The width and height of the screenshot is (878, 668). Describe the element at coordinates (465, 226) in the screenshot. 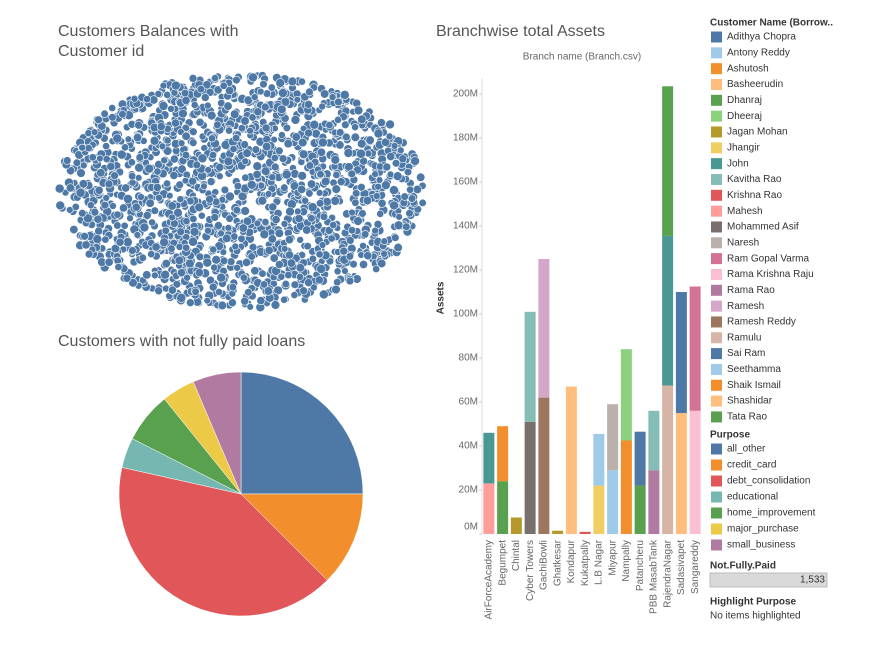

I see `y-tick-label: 140M` at that location.